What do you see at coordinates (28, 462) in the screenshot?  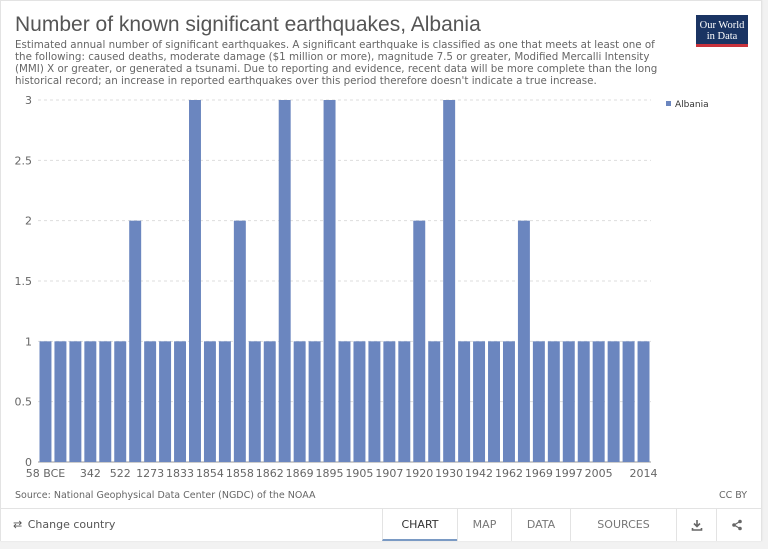 I see `y-tick-label: 0` at bounding box center [28, 462].